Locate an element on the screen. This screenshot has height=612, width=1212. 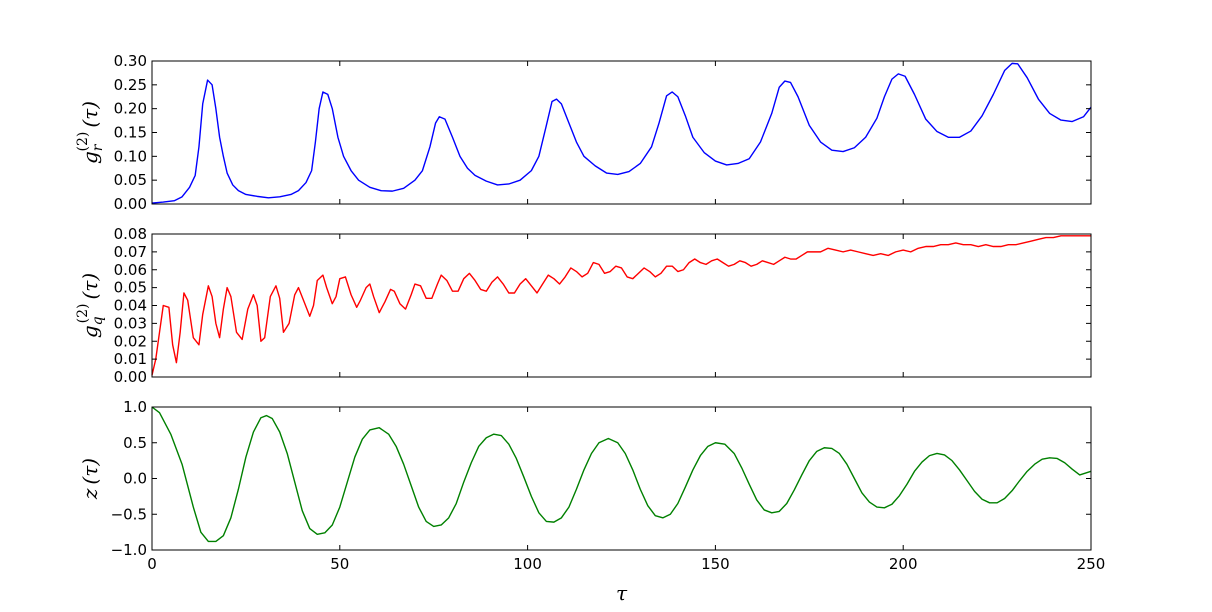
y-axis-label-gr2: gr(2)(τ) is located at coordinates (90, 132).